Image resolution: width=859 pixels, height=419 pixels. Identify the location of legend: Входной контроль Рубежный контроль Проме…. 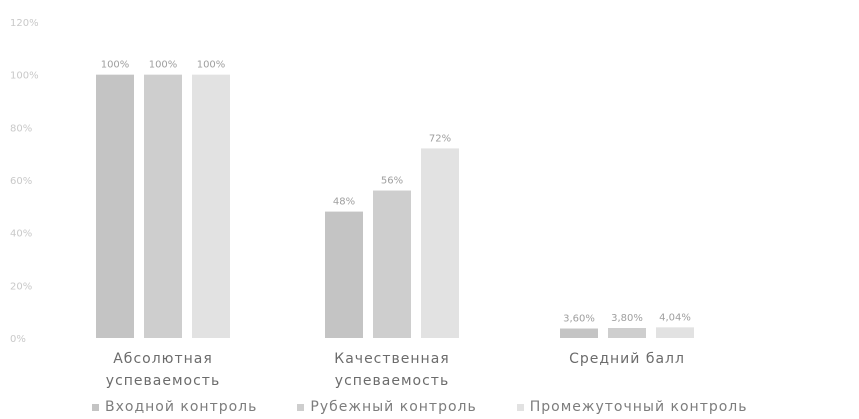
(420, 407).